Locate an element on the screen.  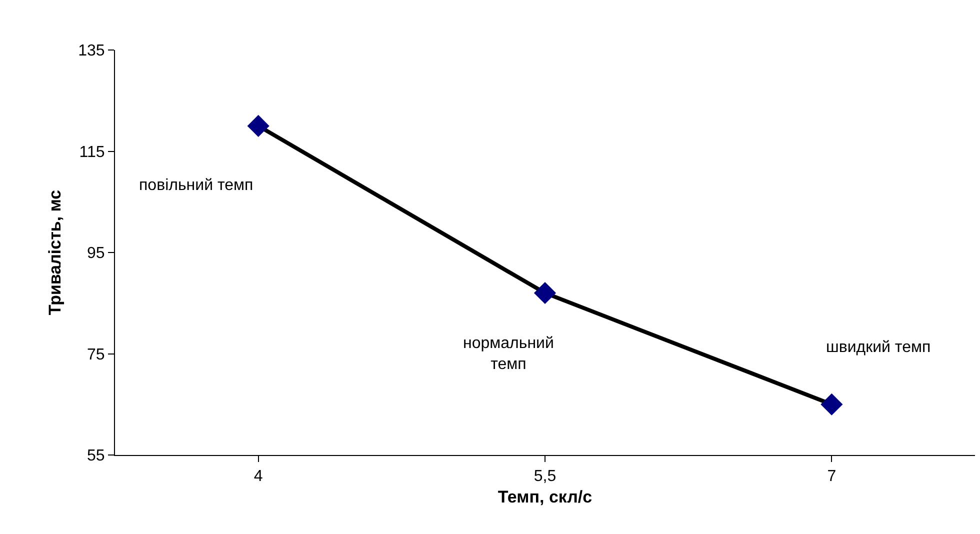
y-tick-label: 115 is located at coordinates (92, 152).